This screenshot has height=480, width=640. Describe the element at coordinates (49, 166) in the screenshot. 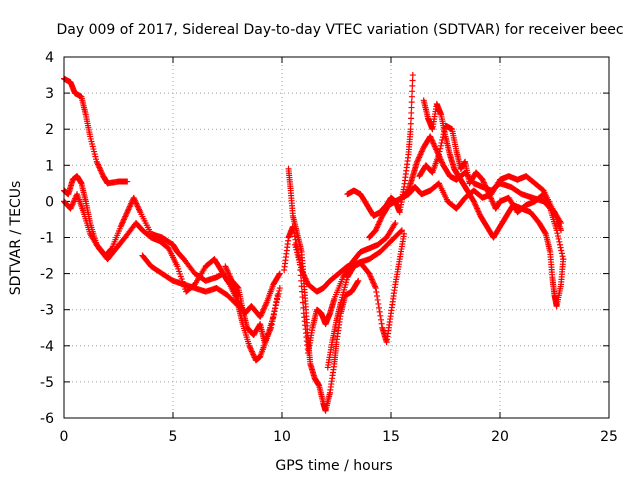

I see `y-tick-label: 1` at that location.